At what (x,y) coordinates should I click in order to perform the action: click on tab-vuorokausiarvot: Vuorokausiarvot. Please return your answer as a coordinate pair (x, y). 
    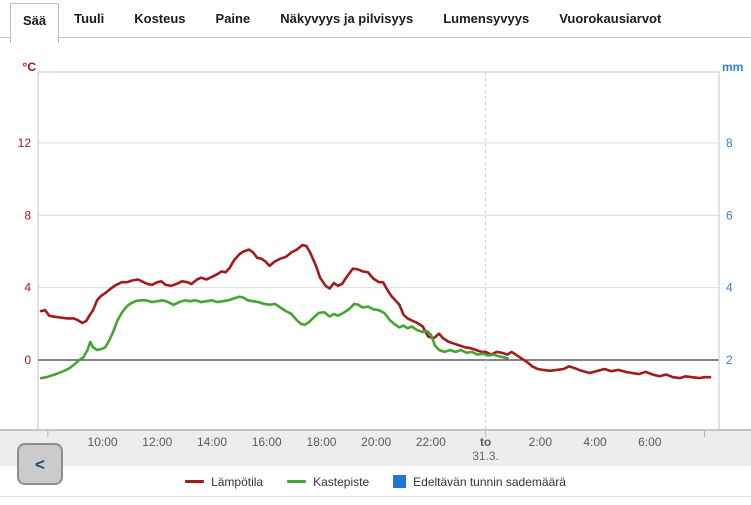
    Looking at the image, I should click on (610, 18).